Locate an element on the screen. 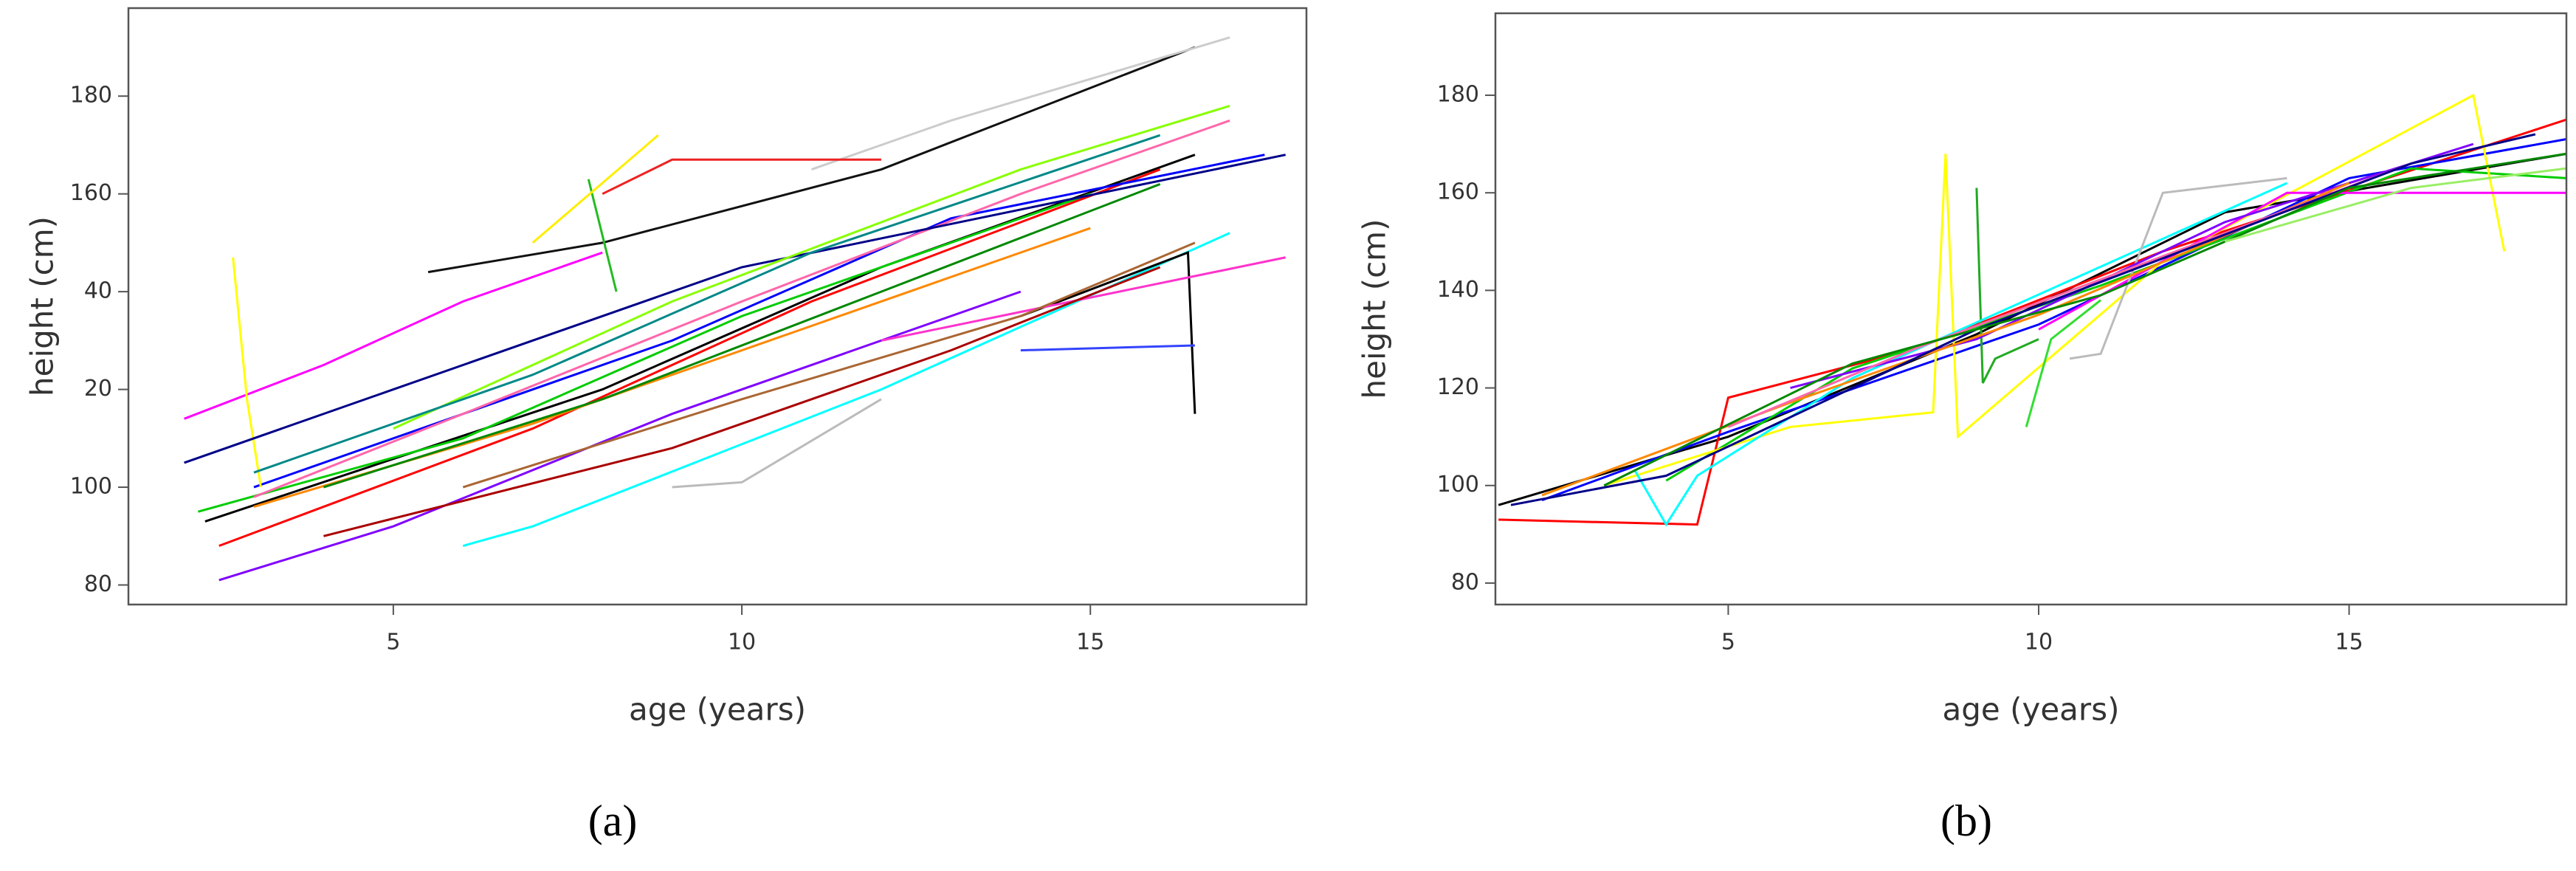 The height and width of the screenshot is (871, 2576). caption: (b) is located at coordinates (1966, 820).